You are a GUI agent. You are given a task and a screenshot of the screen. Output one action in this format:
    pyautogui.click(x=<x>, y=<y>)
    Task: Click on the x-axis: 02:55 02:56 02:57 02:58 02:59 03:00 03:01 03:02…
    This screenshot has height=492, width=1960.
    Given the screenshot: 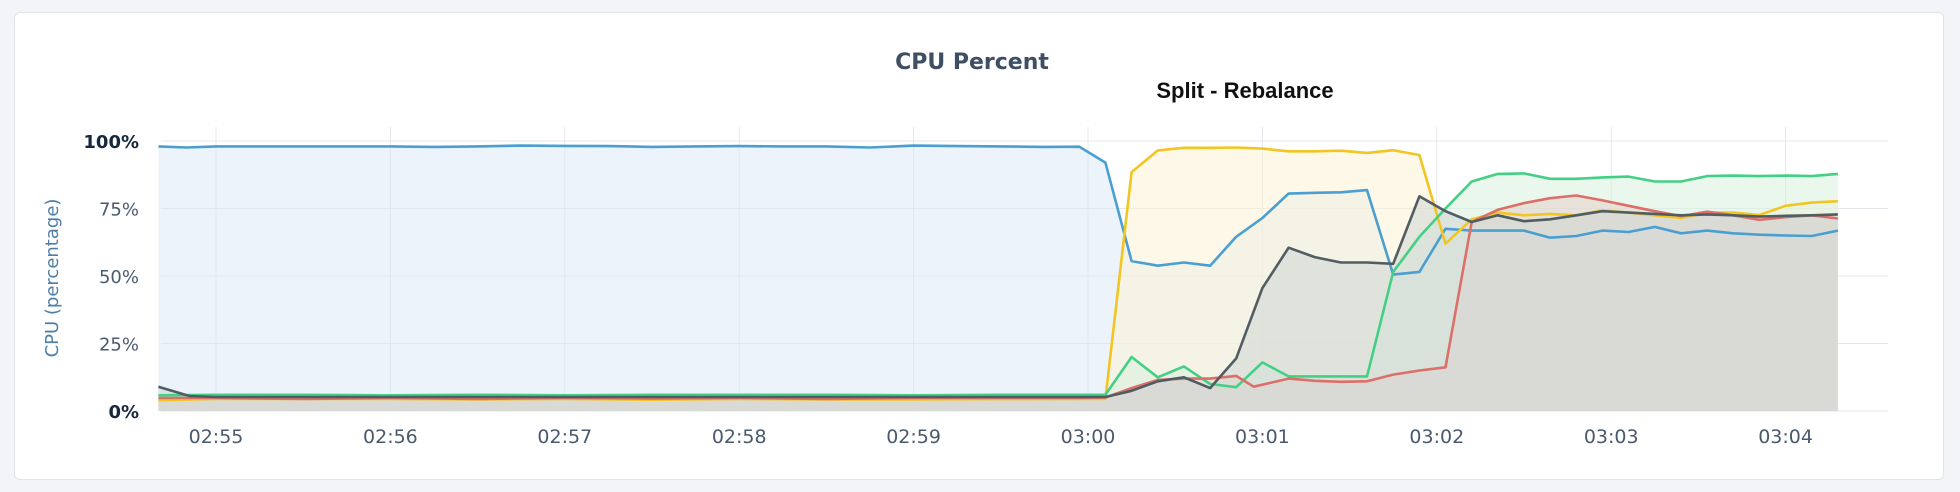 What is the action you would take?
    pyautogui.click(x=1001, y=437)
    